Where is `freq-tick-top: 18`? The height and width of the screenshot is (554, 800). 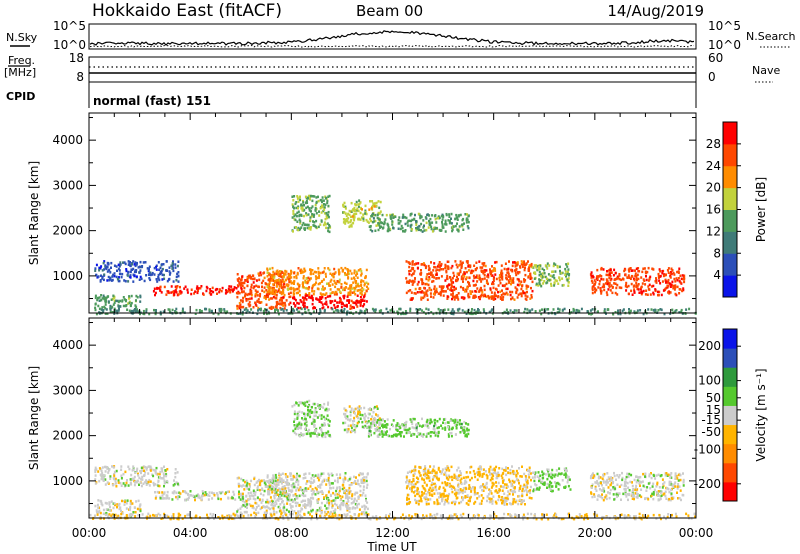
freq-tick-top: 18 is located at coordinates (76, 58).